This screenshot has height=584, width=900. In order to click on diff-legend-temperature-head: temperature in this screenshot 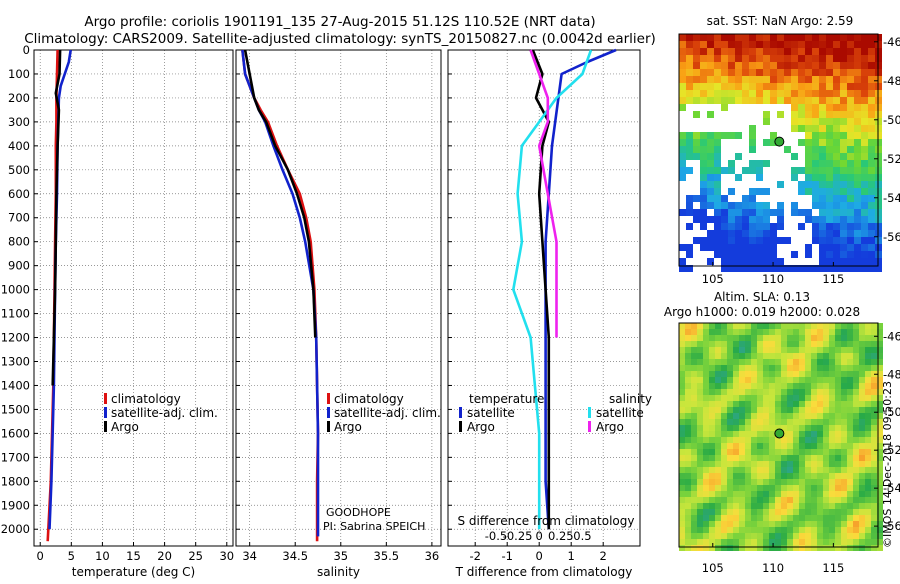, I will do `click(506, 399)`.